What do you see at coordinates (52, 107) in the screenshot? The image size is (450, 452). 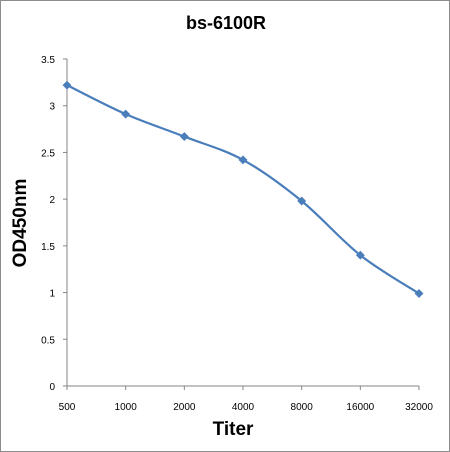 I see `y-tick-label: 3` at bounding box center [52, 107].